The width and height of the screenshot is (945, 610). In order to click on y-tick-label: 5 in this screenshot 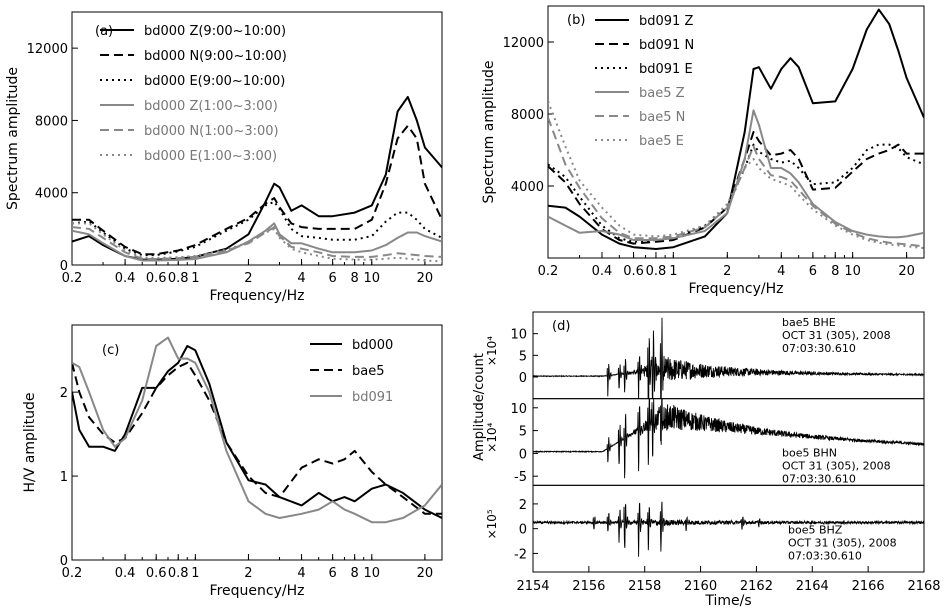, I will do `click(523, 432)`.